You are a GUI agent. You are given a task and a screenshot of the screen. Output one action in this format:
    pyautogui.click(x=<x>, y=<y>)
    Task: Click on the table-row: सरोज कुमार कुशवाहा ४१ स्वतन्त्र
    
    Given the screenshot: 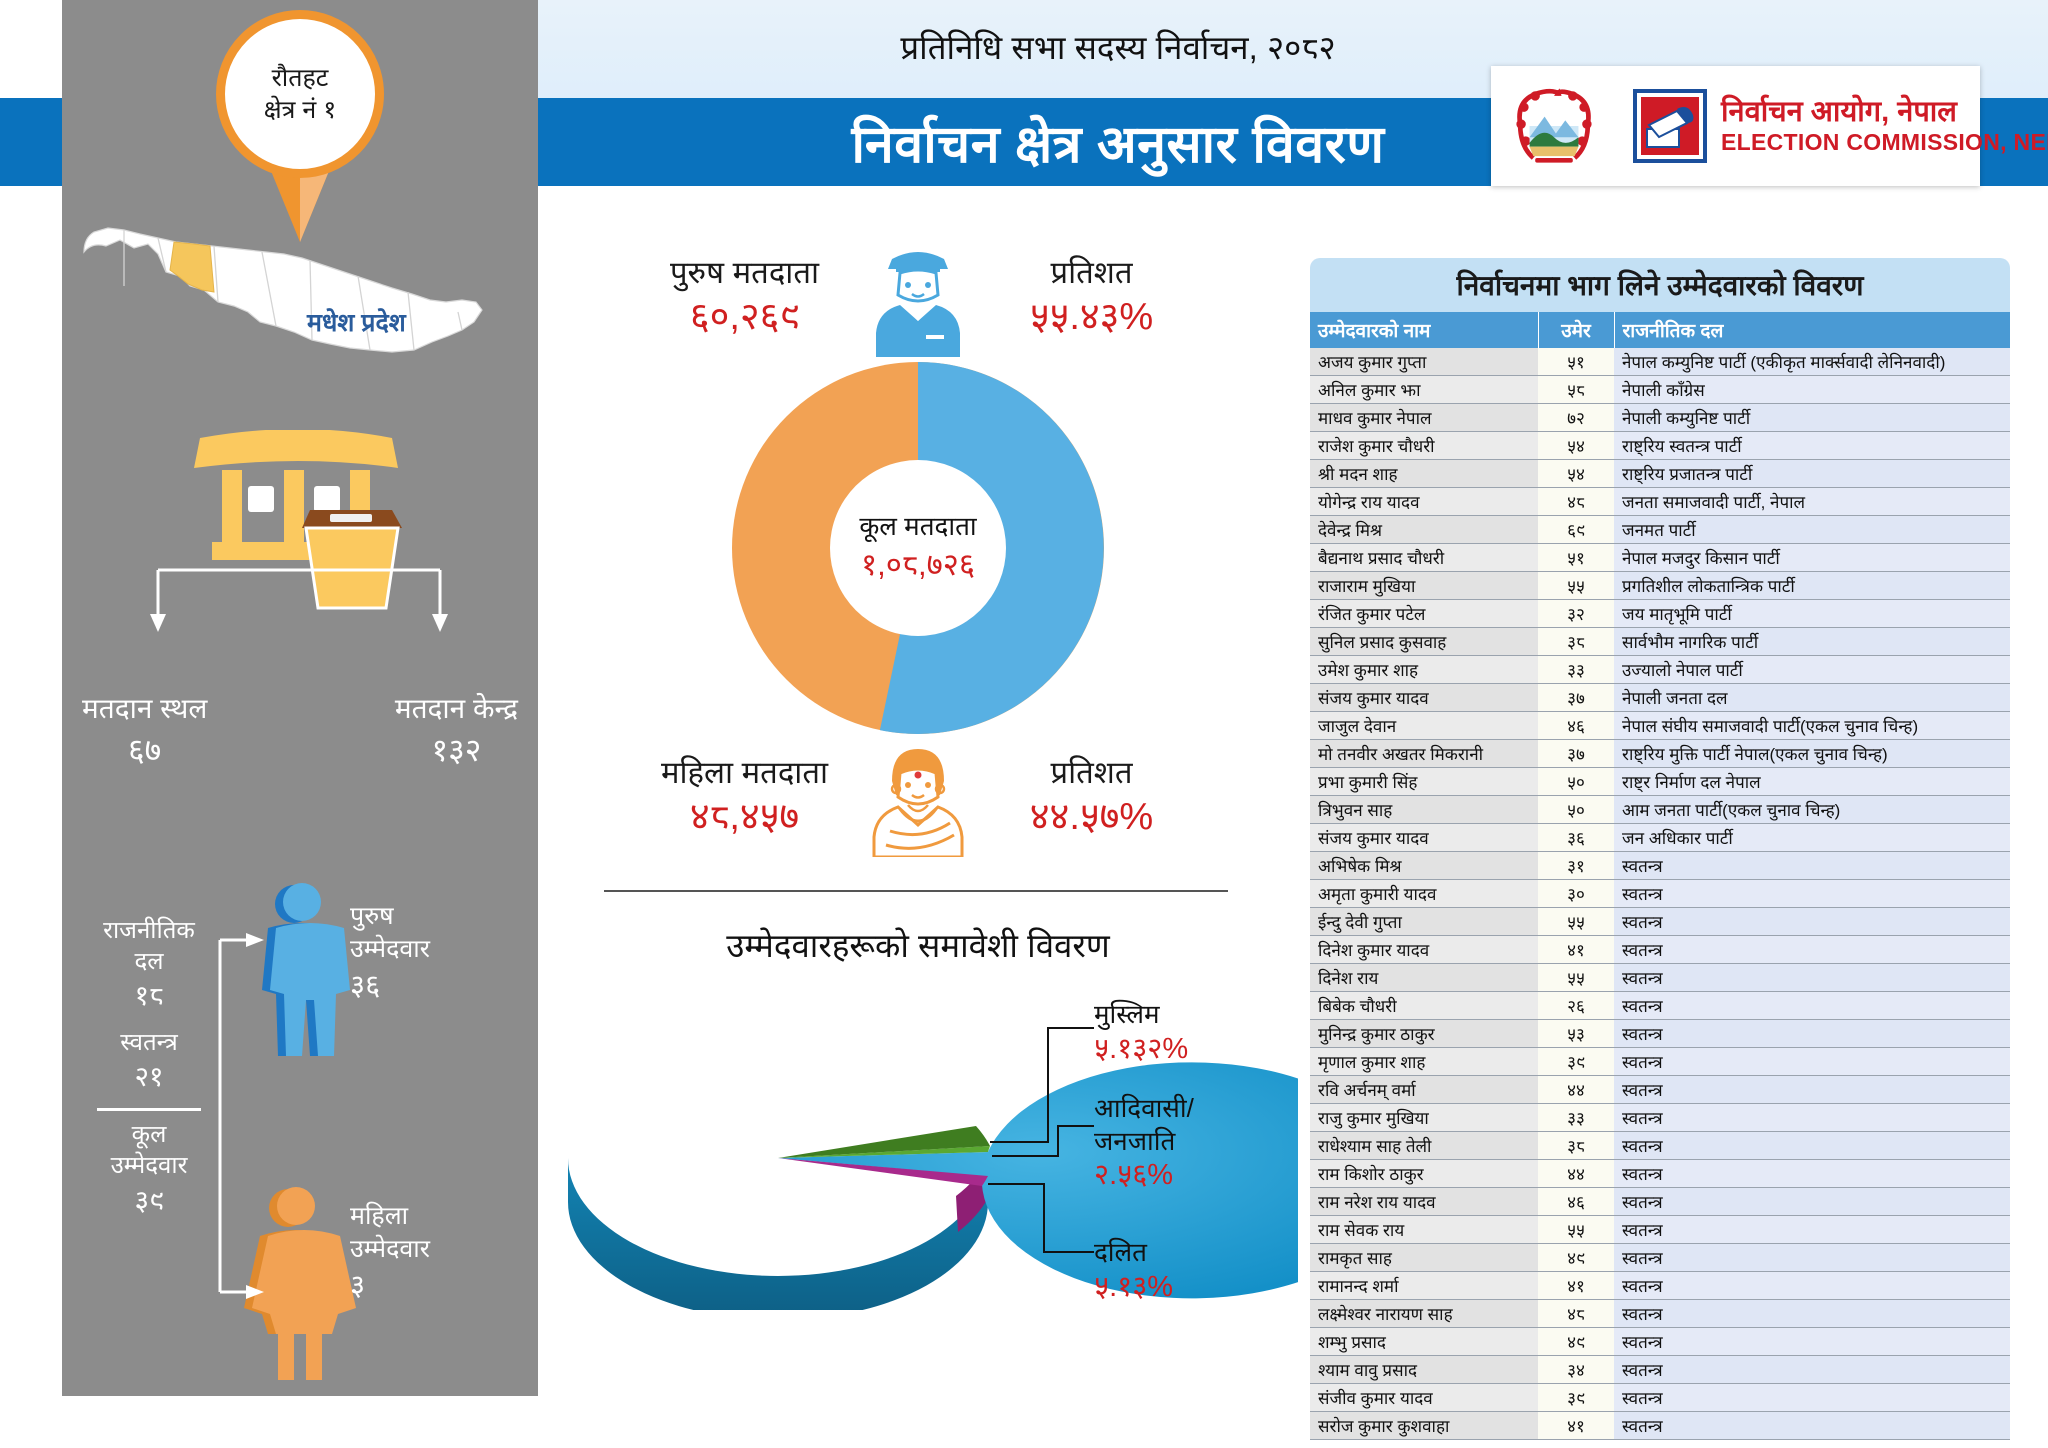 What is the action you would take?
    pyautogui.click(x=1660, y=1425)
    